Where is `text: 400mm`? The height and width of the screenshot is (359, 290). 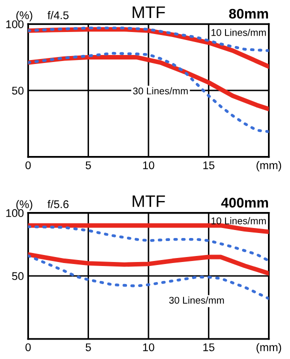
text: 400mm is located at coordinates (244, 203).